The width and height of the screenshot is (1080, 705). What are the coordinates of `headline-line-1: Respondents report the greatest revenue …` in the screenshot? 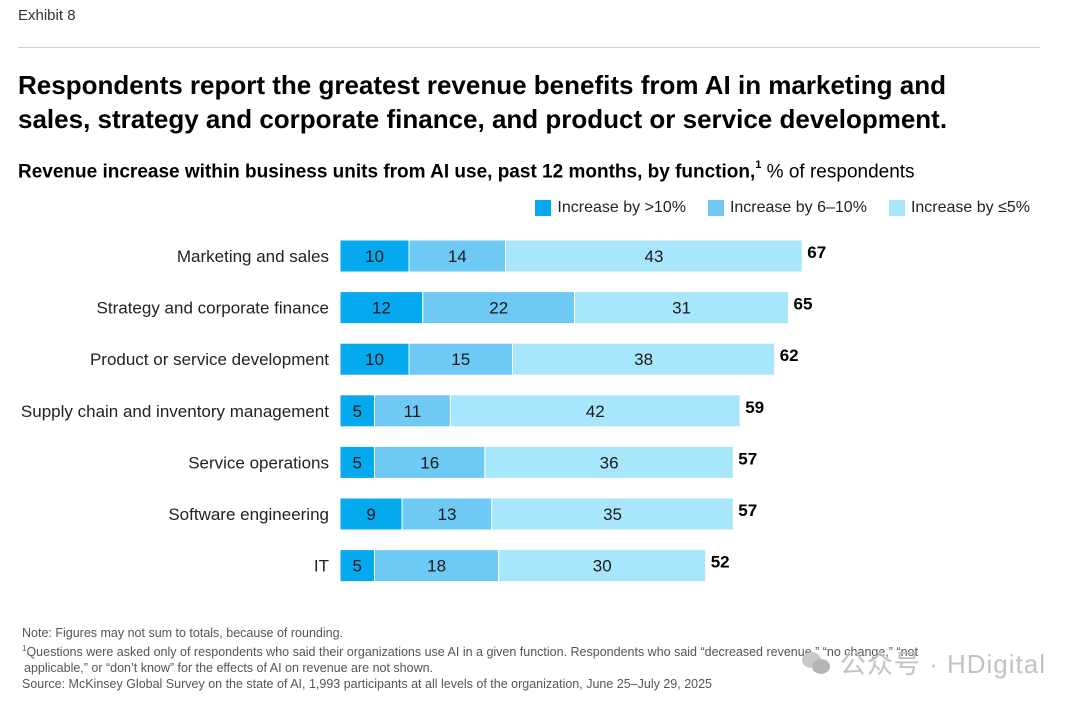 It's located at (482, 85).